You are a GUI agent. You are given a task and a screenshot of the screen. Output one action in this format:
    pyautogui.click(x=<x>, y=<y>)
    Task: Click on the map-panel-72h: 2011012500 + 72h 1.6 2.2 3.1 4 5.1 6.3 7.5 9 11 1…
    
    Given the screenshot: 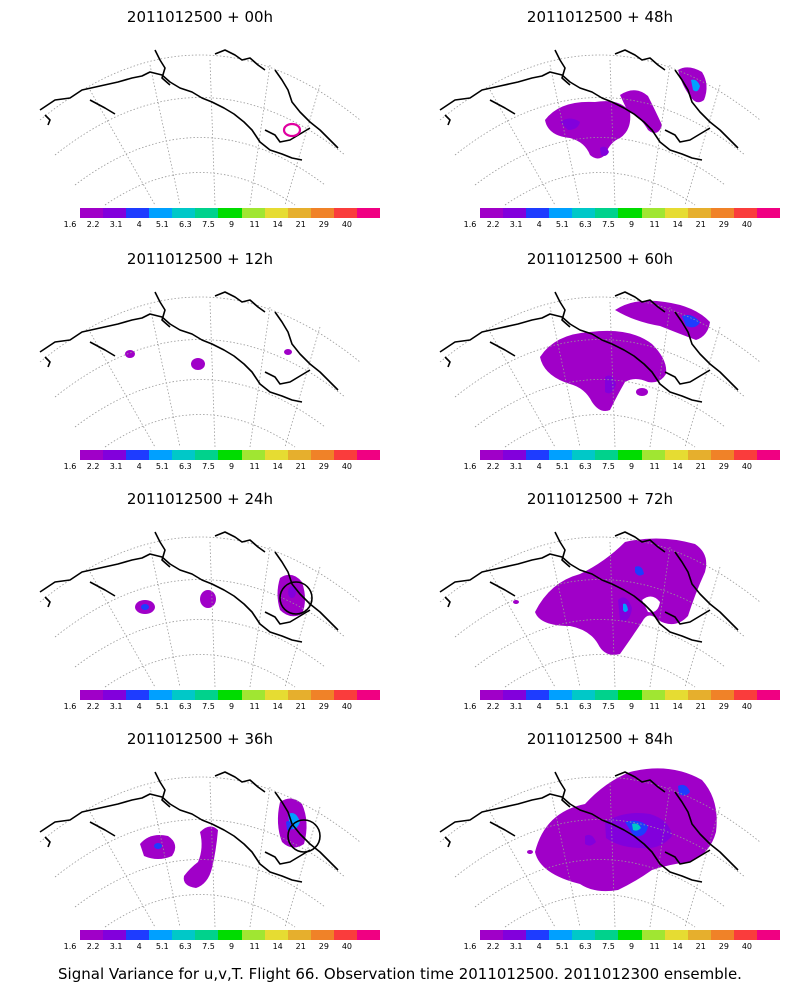 What is the action you would take?
    pyautogui.click(x=600, y=607)
    